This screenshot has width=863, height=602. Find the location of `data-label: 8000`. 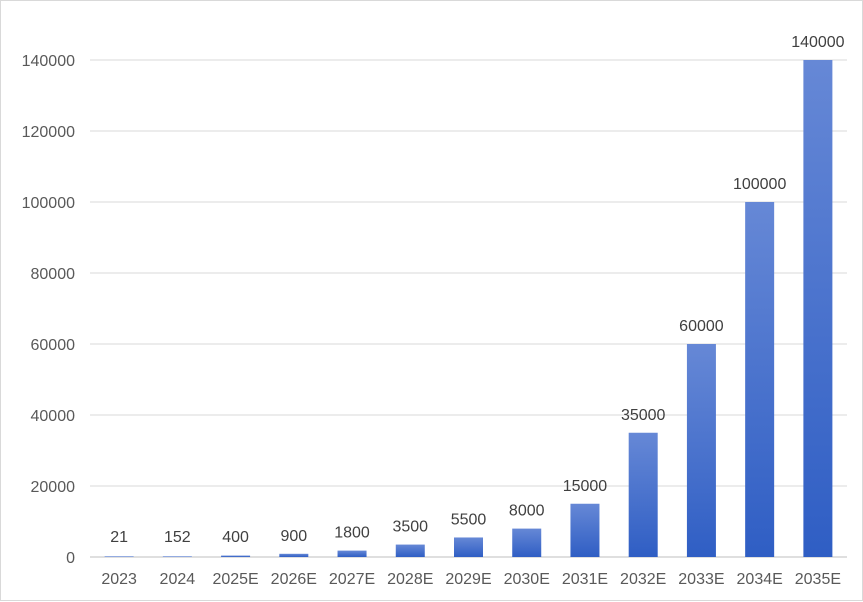

data-label: 8000 is located at coordinates (527, 511).